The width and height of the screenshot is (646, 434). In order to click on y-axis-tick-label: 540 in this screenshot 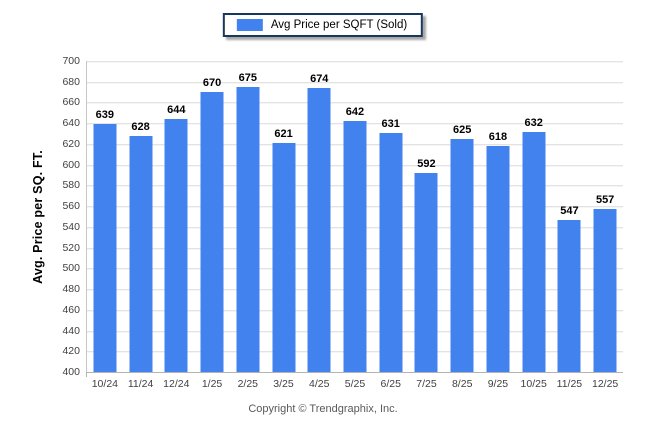, I will do `click(71, 226)`.